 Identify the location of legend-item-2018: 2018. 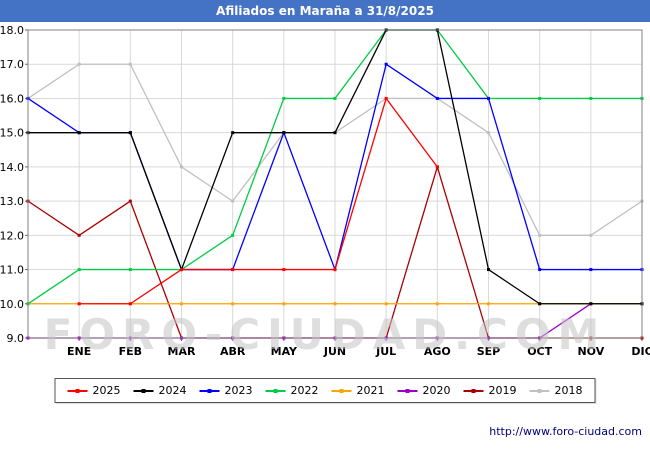
(556, 390).